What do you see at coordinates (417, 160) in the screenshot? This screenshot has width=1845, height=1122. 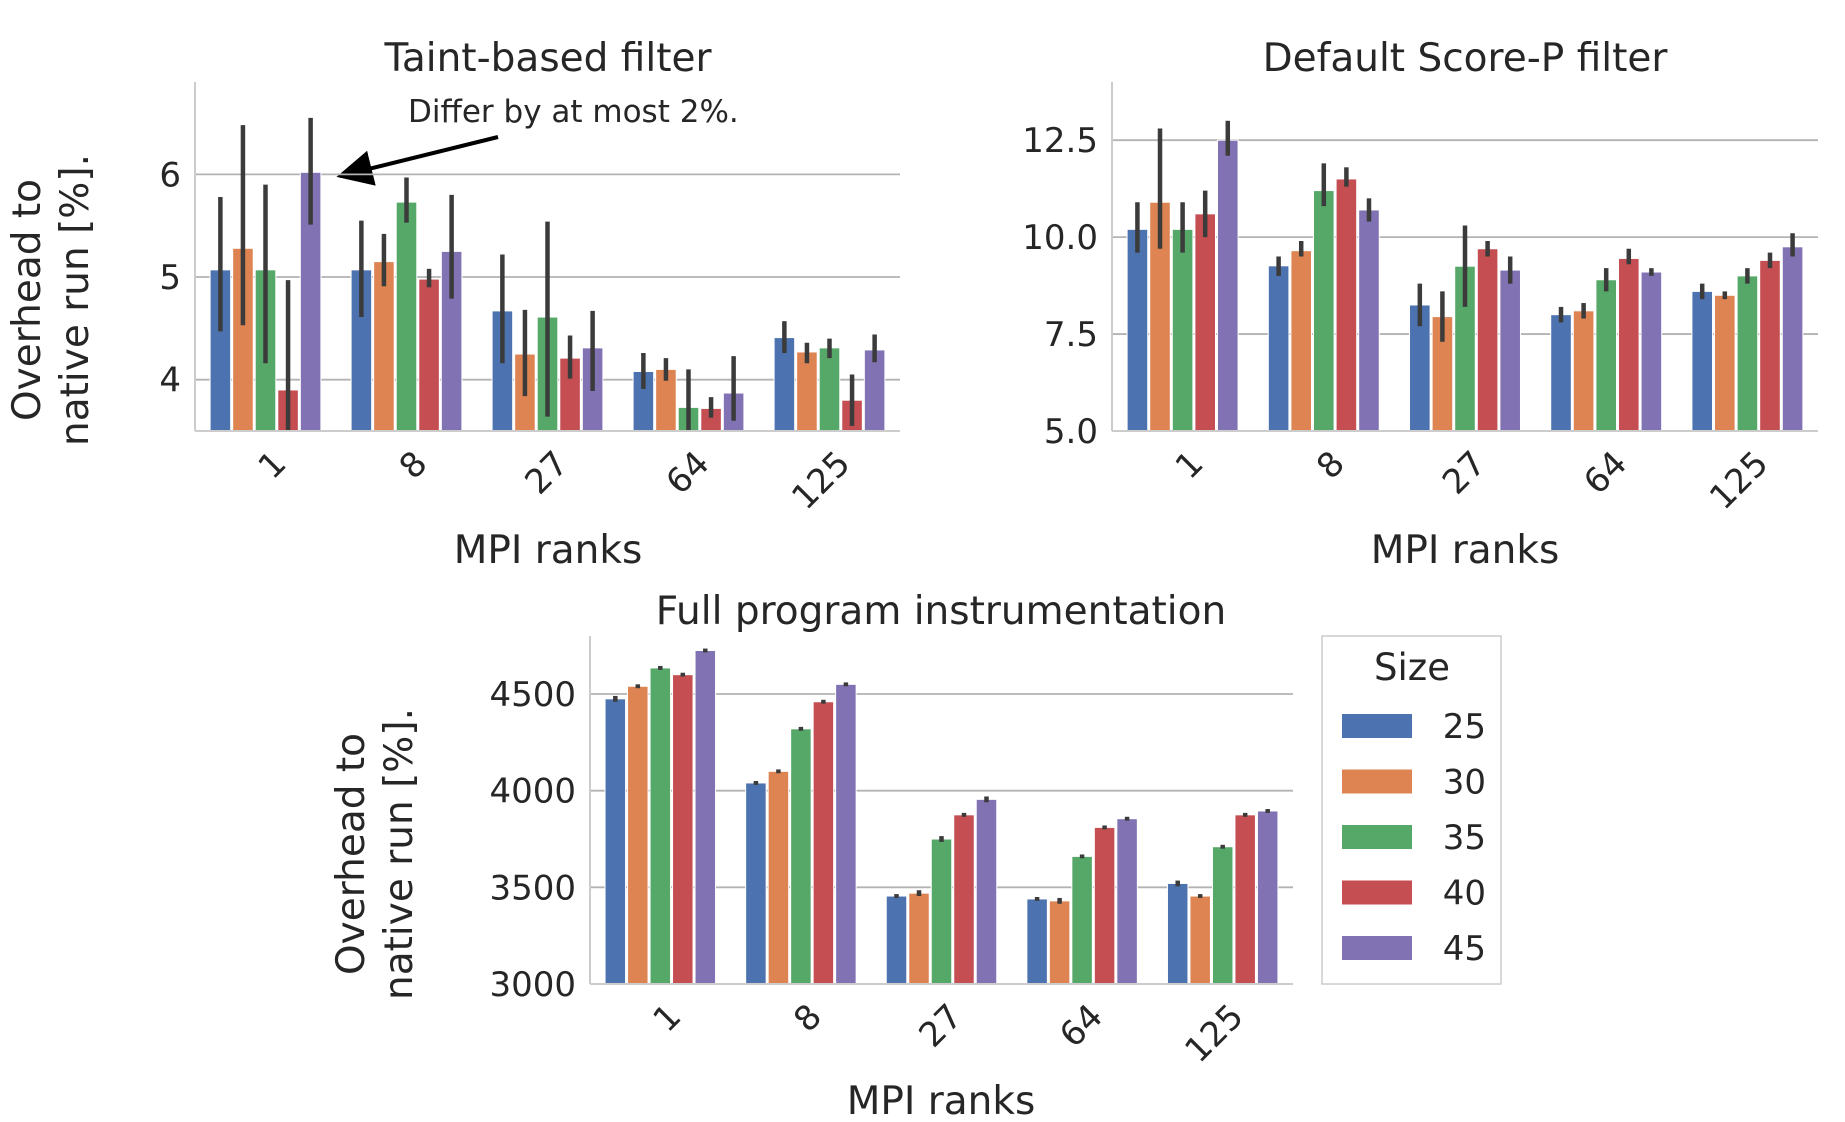 I see `annotation-arrow` at bounding box center [417, 160].